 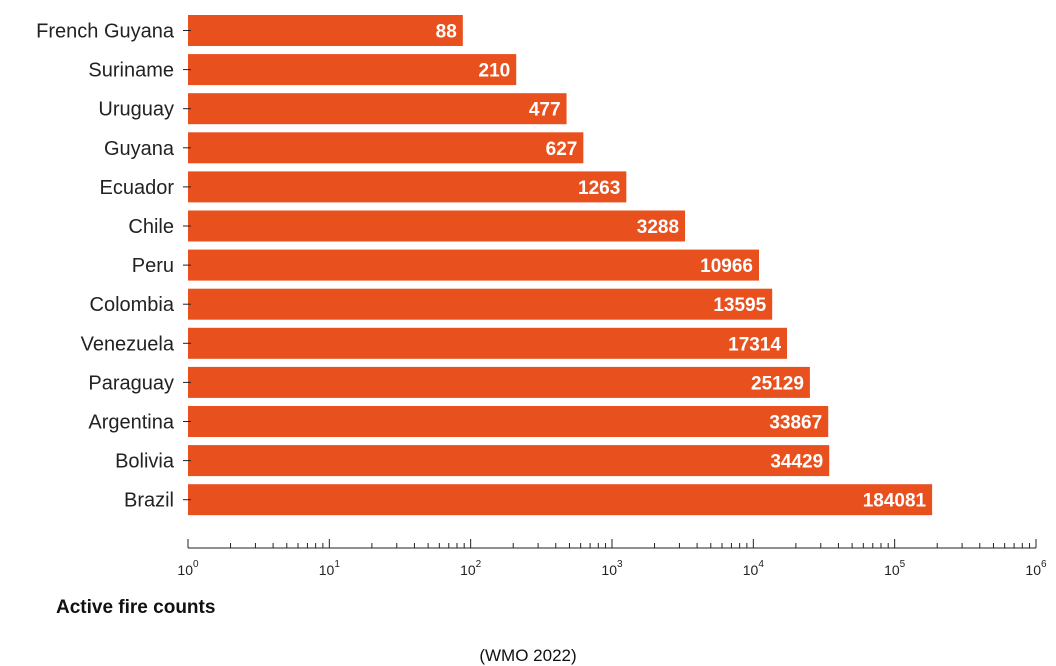 What do you see at coordinates (145, 462) in the screenshot?
I see `category-label: Bolivia` at bounding box center [145, 462].